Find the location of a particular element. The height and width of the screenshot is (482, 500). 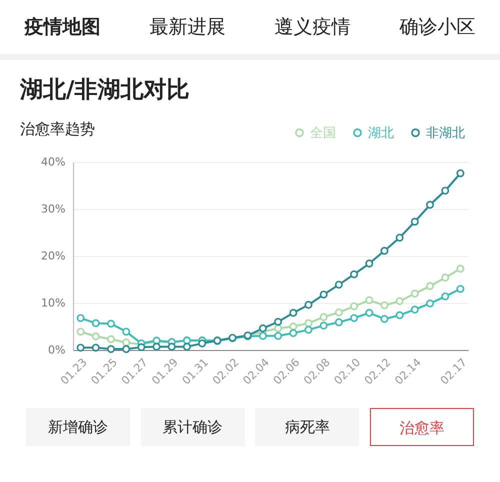

y-tick-label: 0% is located at coordinates (57, 350).